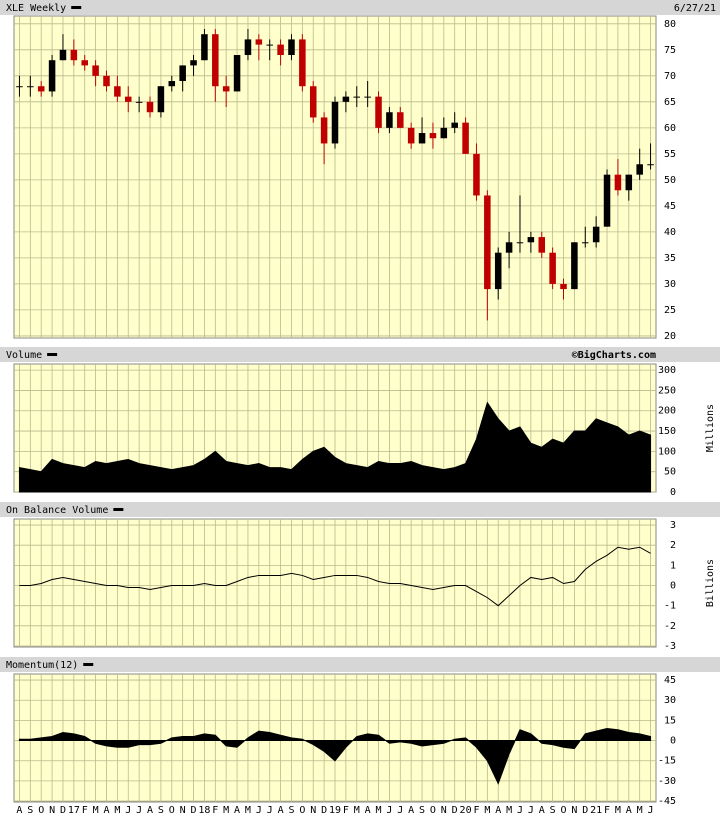 This screenshot has height=820, width=720. I want to click on line, so click(335, 576).